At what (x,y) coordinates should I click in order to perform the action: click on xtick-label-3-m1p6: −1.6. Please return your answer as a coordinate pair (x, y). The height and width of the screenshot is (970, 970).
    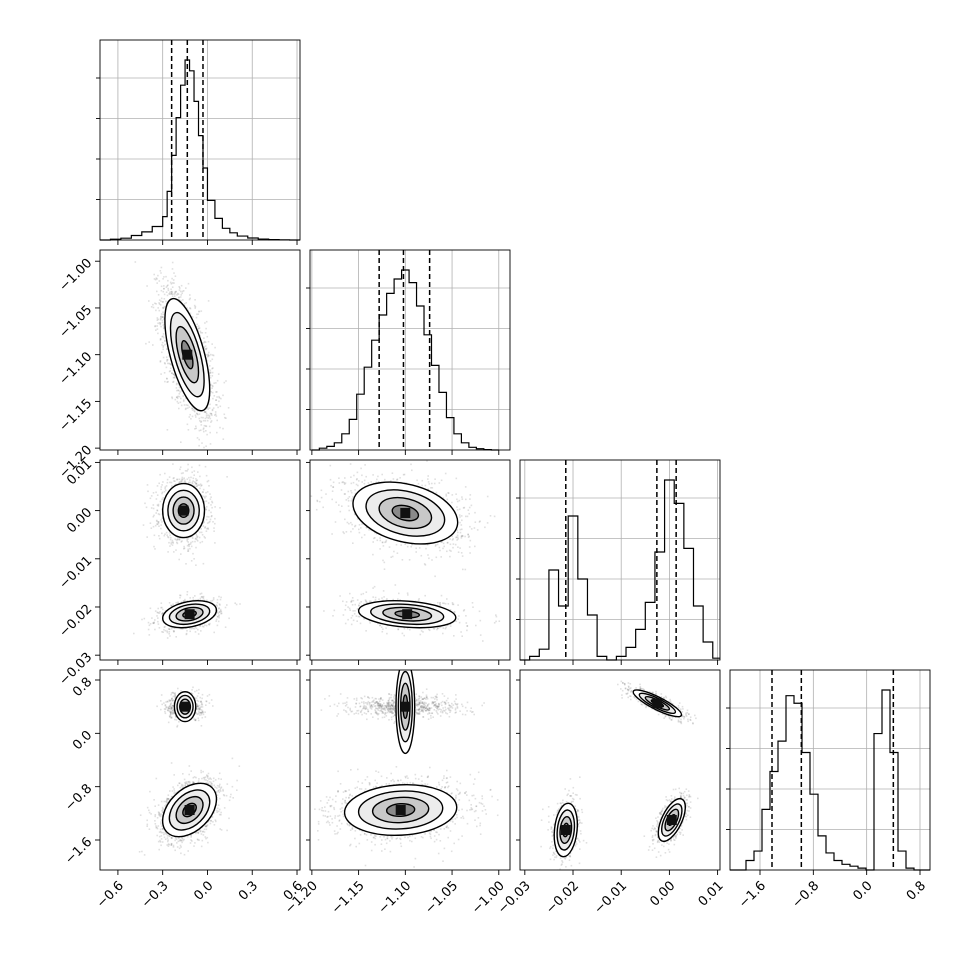
    Looking at the image, I should click on (752, 894).